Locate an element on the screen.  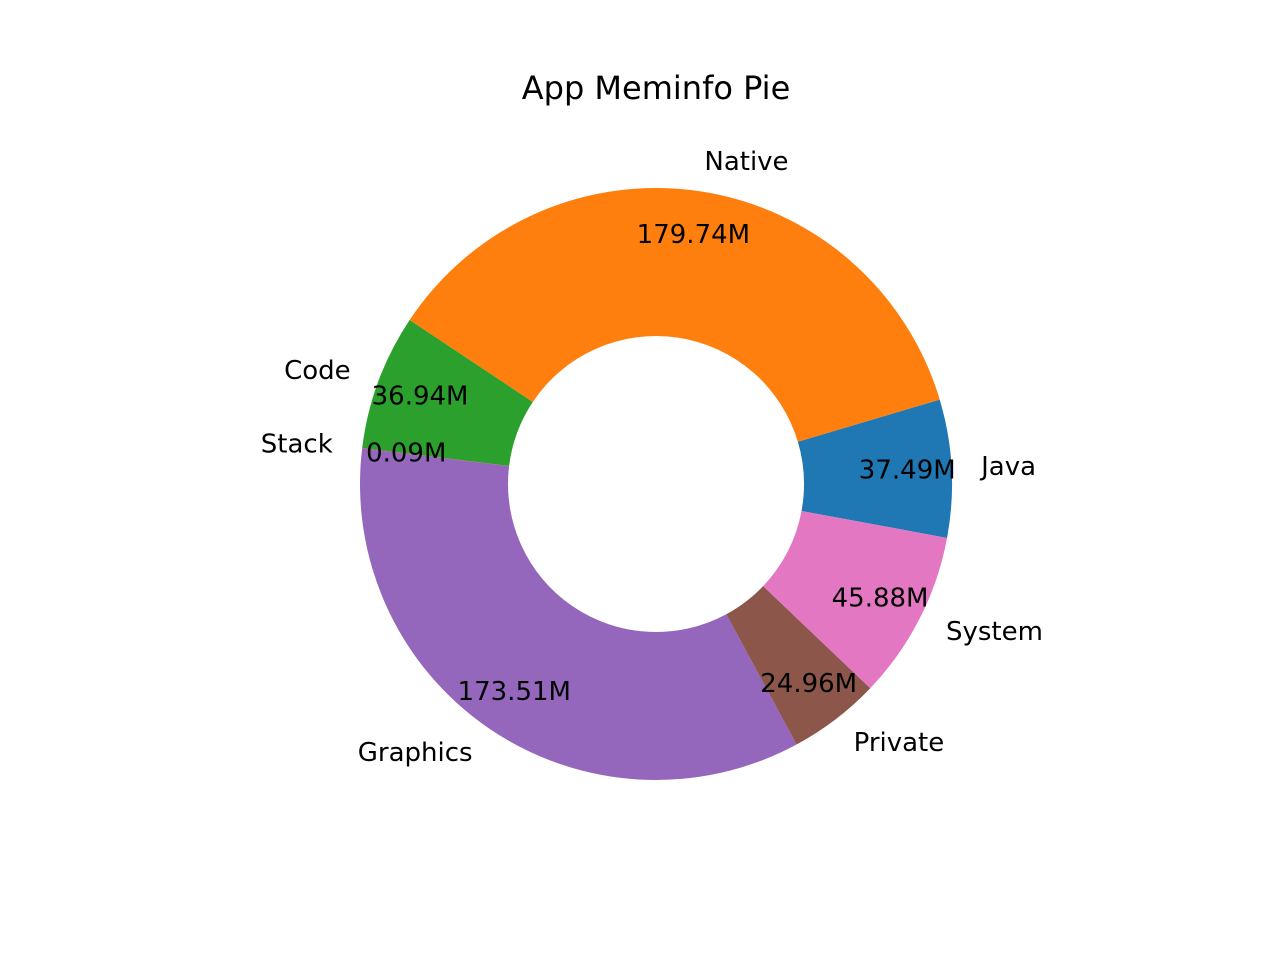
slice-private is located at coordinates (798, 665).